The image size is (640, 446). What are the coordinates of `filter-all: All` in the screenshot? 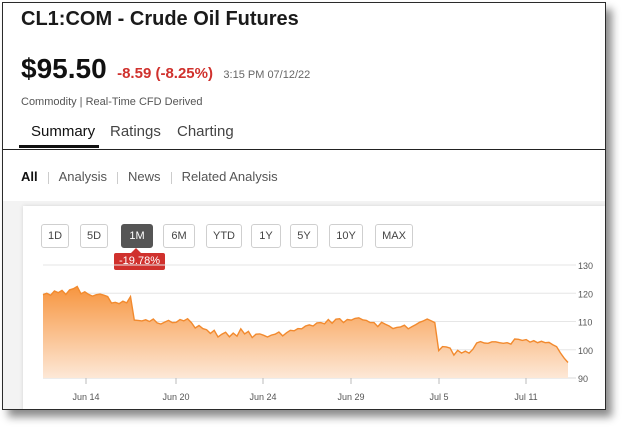 It's located at (29, 176).